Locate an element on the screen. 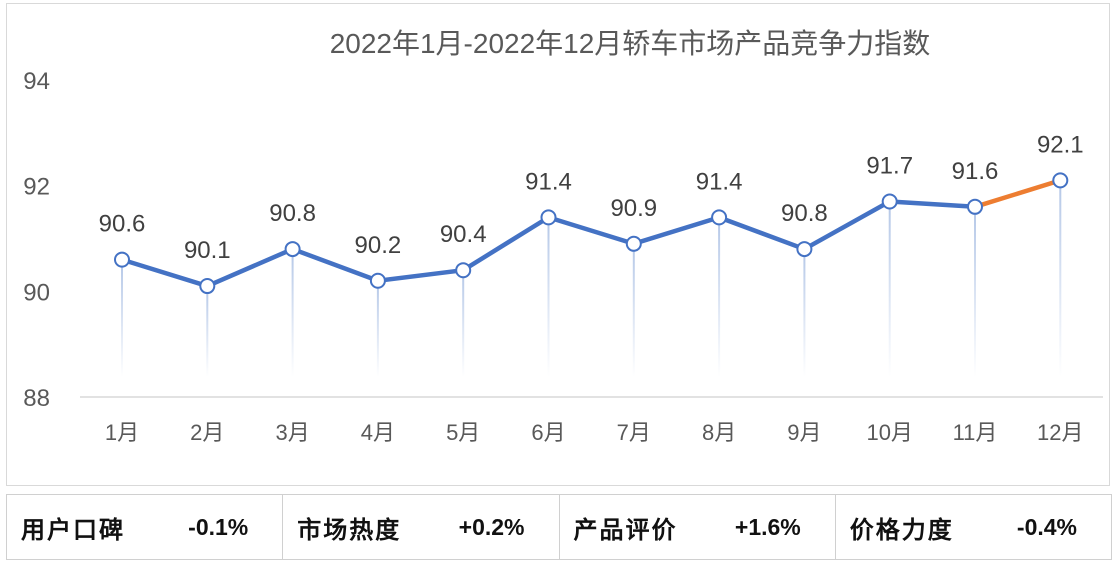 The image size is (1118, 565). y-tick-label: 94 is located at coordinates (36, 81).